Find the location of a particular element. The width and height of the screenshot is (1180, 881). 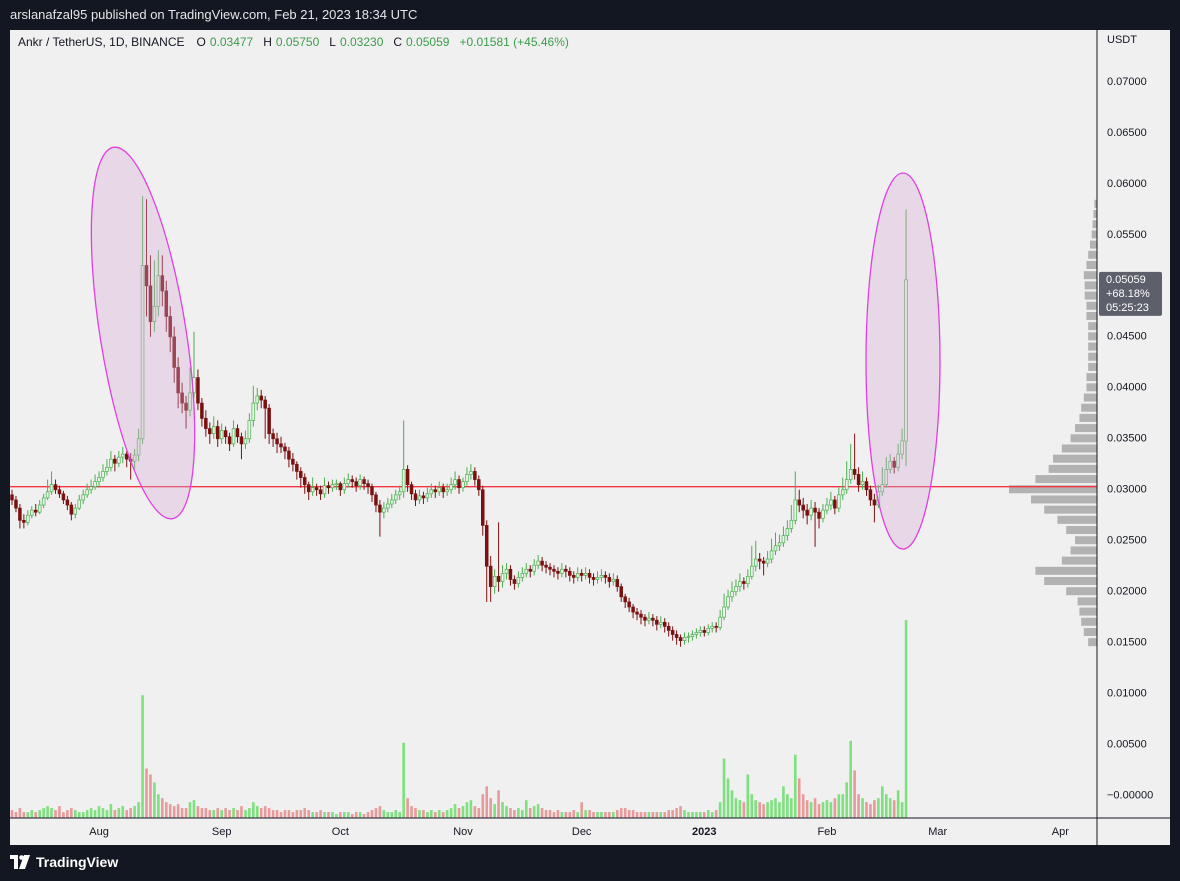

y-tick-label: 0.04500 is located at coordinates (1127, 337).